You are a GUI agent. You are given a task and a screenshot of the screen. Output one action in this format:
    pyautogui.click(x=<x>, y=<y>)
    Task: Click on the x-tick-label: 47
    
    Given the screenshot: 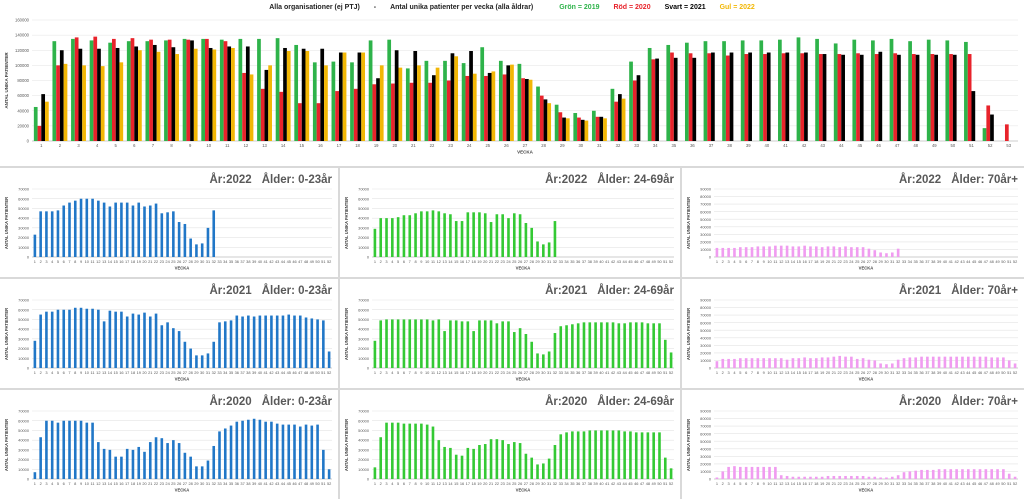 What is the action you would take?
    pyautogui.click(x=986, y=483)
    